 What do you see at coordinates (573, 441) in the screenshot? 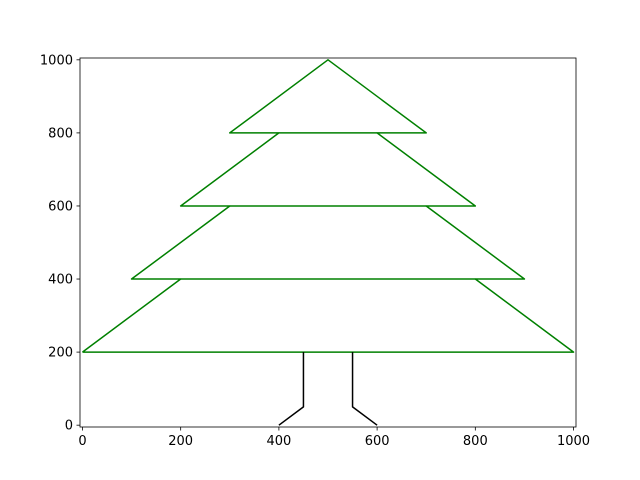
I see `x-tick-label: 1000` at bounding box center [573, 441].